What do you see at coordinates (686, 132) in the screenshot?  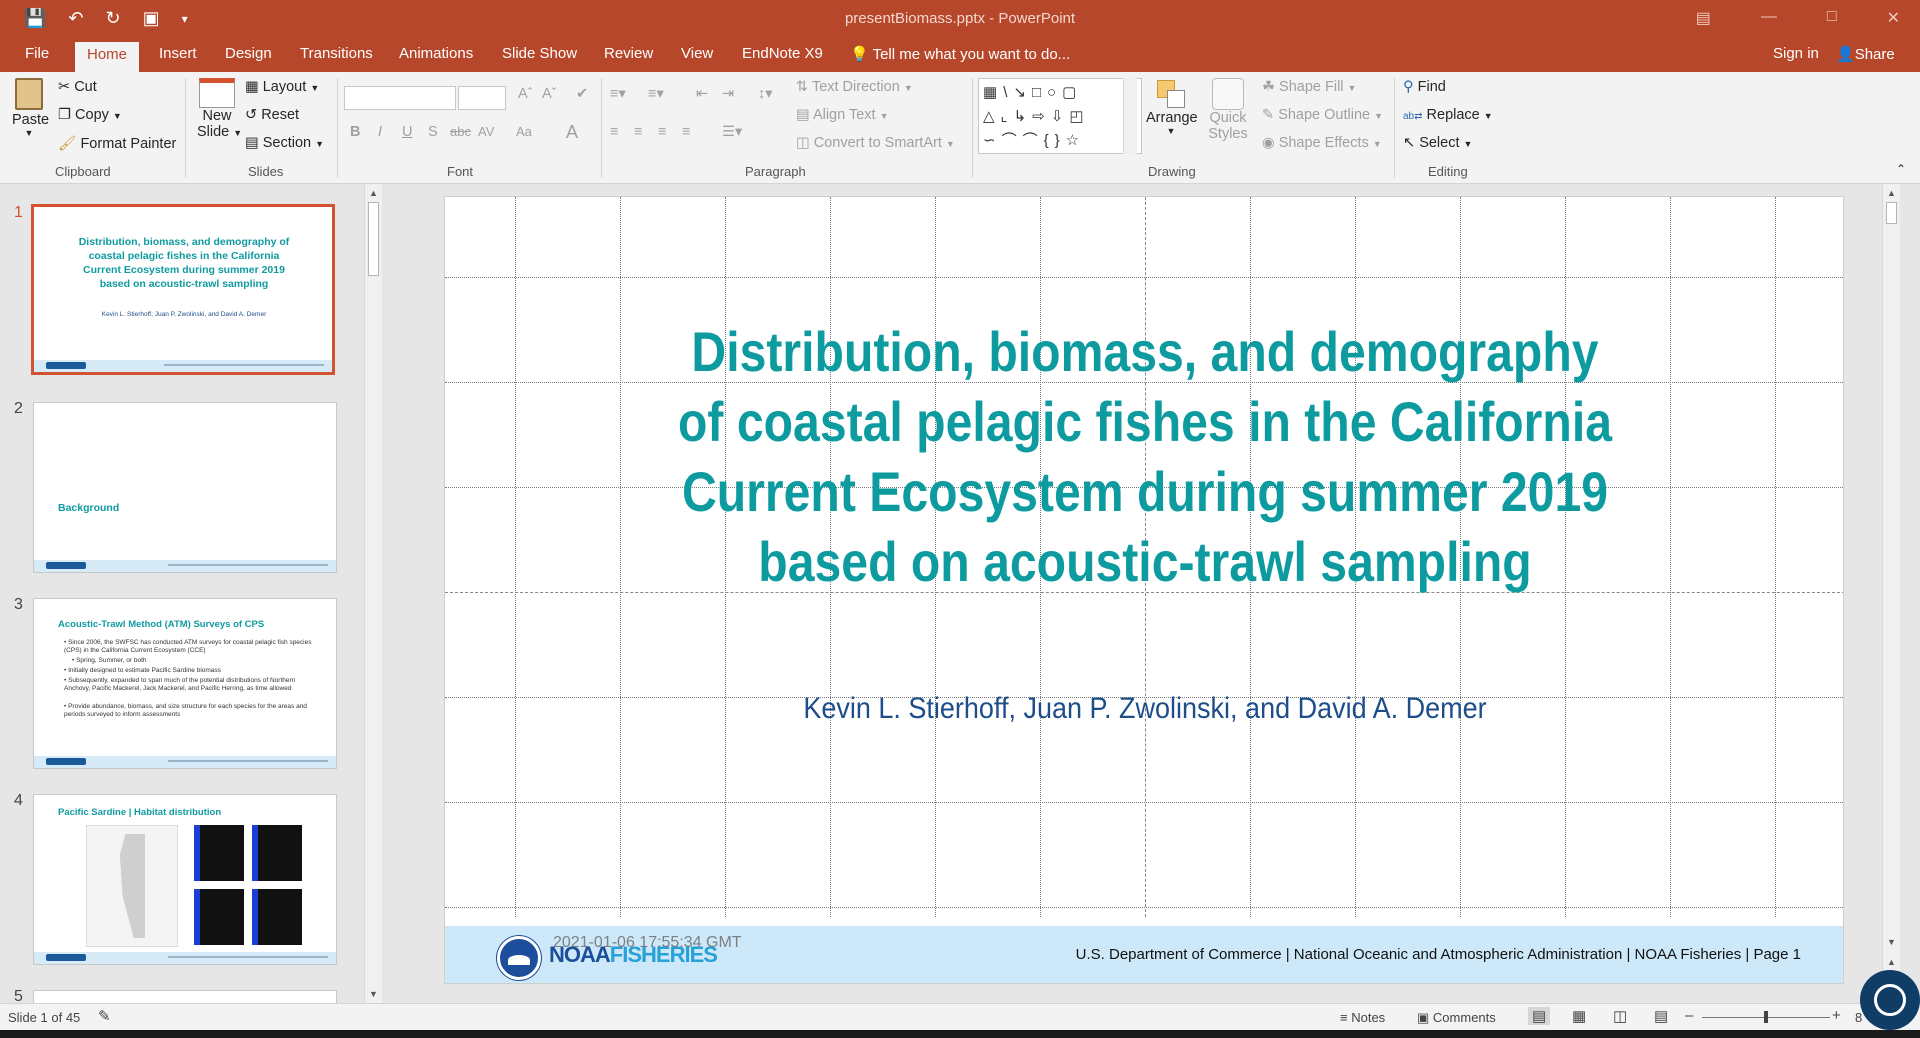 I see `justify-icon: ≡` at bounding box center [686, 132].